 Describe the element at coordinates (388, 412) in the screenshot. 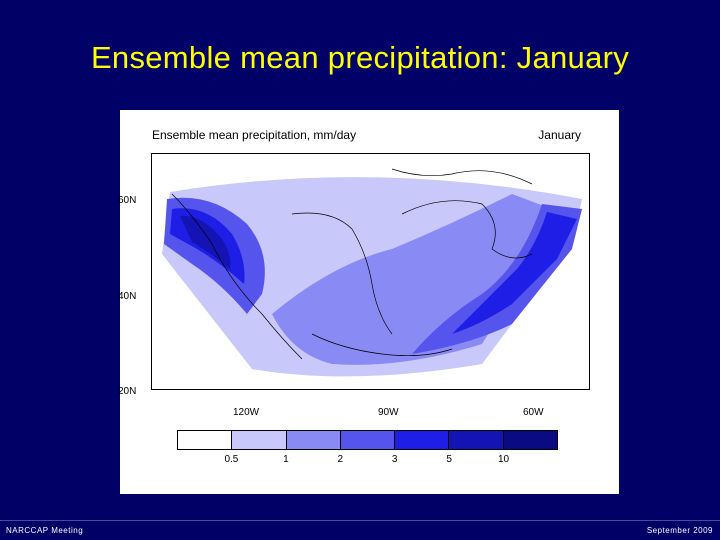

I see `lon-label-90w: 90W` at that location.